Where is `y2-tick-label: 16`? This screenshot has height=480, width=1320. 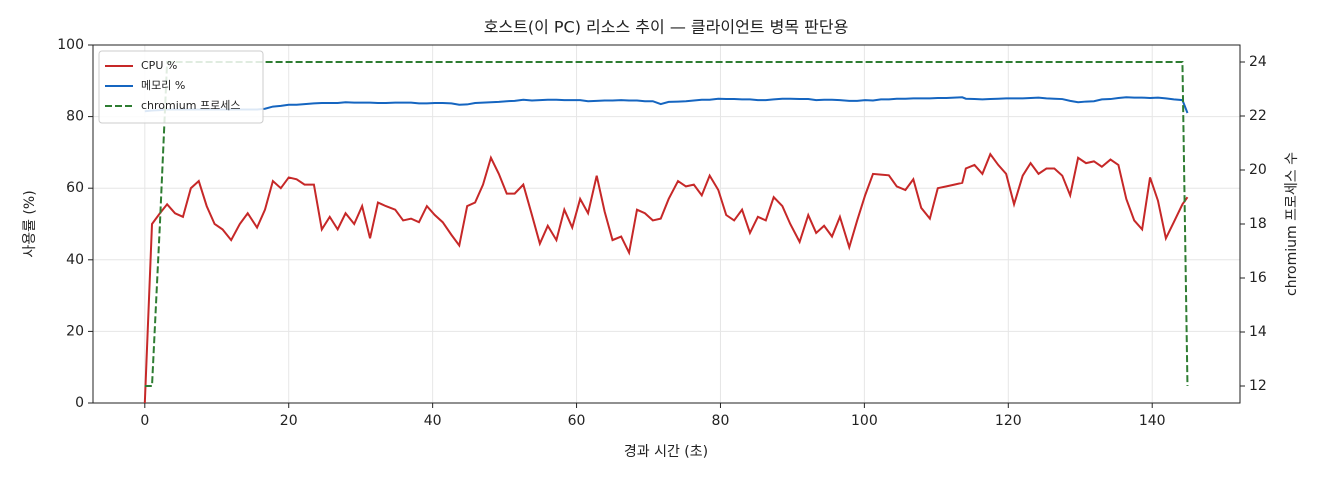
y2-tick-label: 16 is located at coordinates (1258, 278).